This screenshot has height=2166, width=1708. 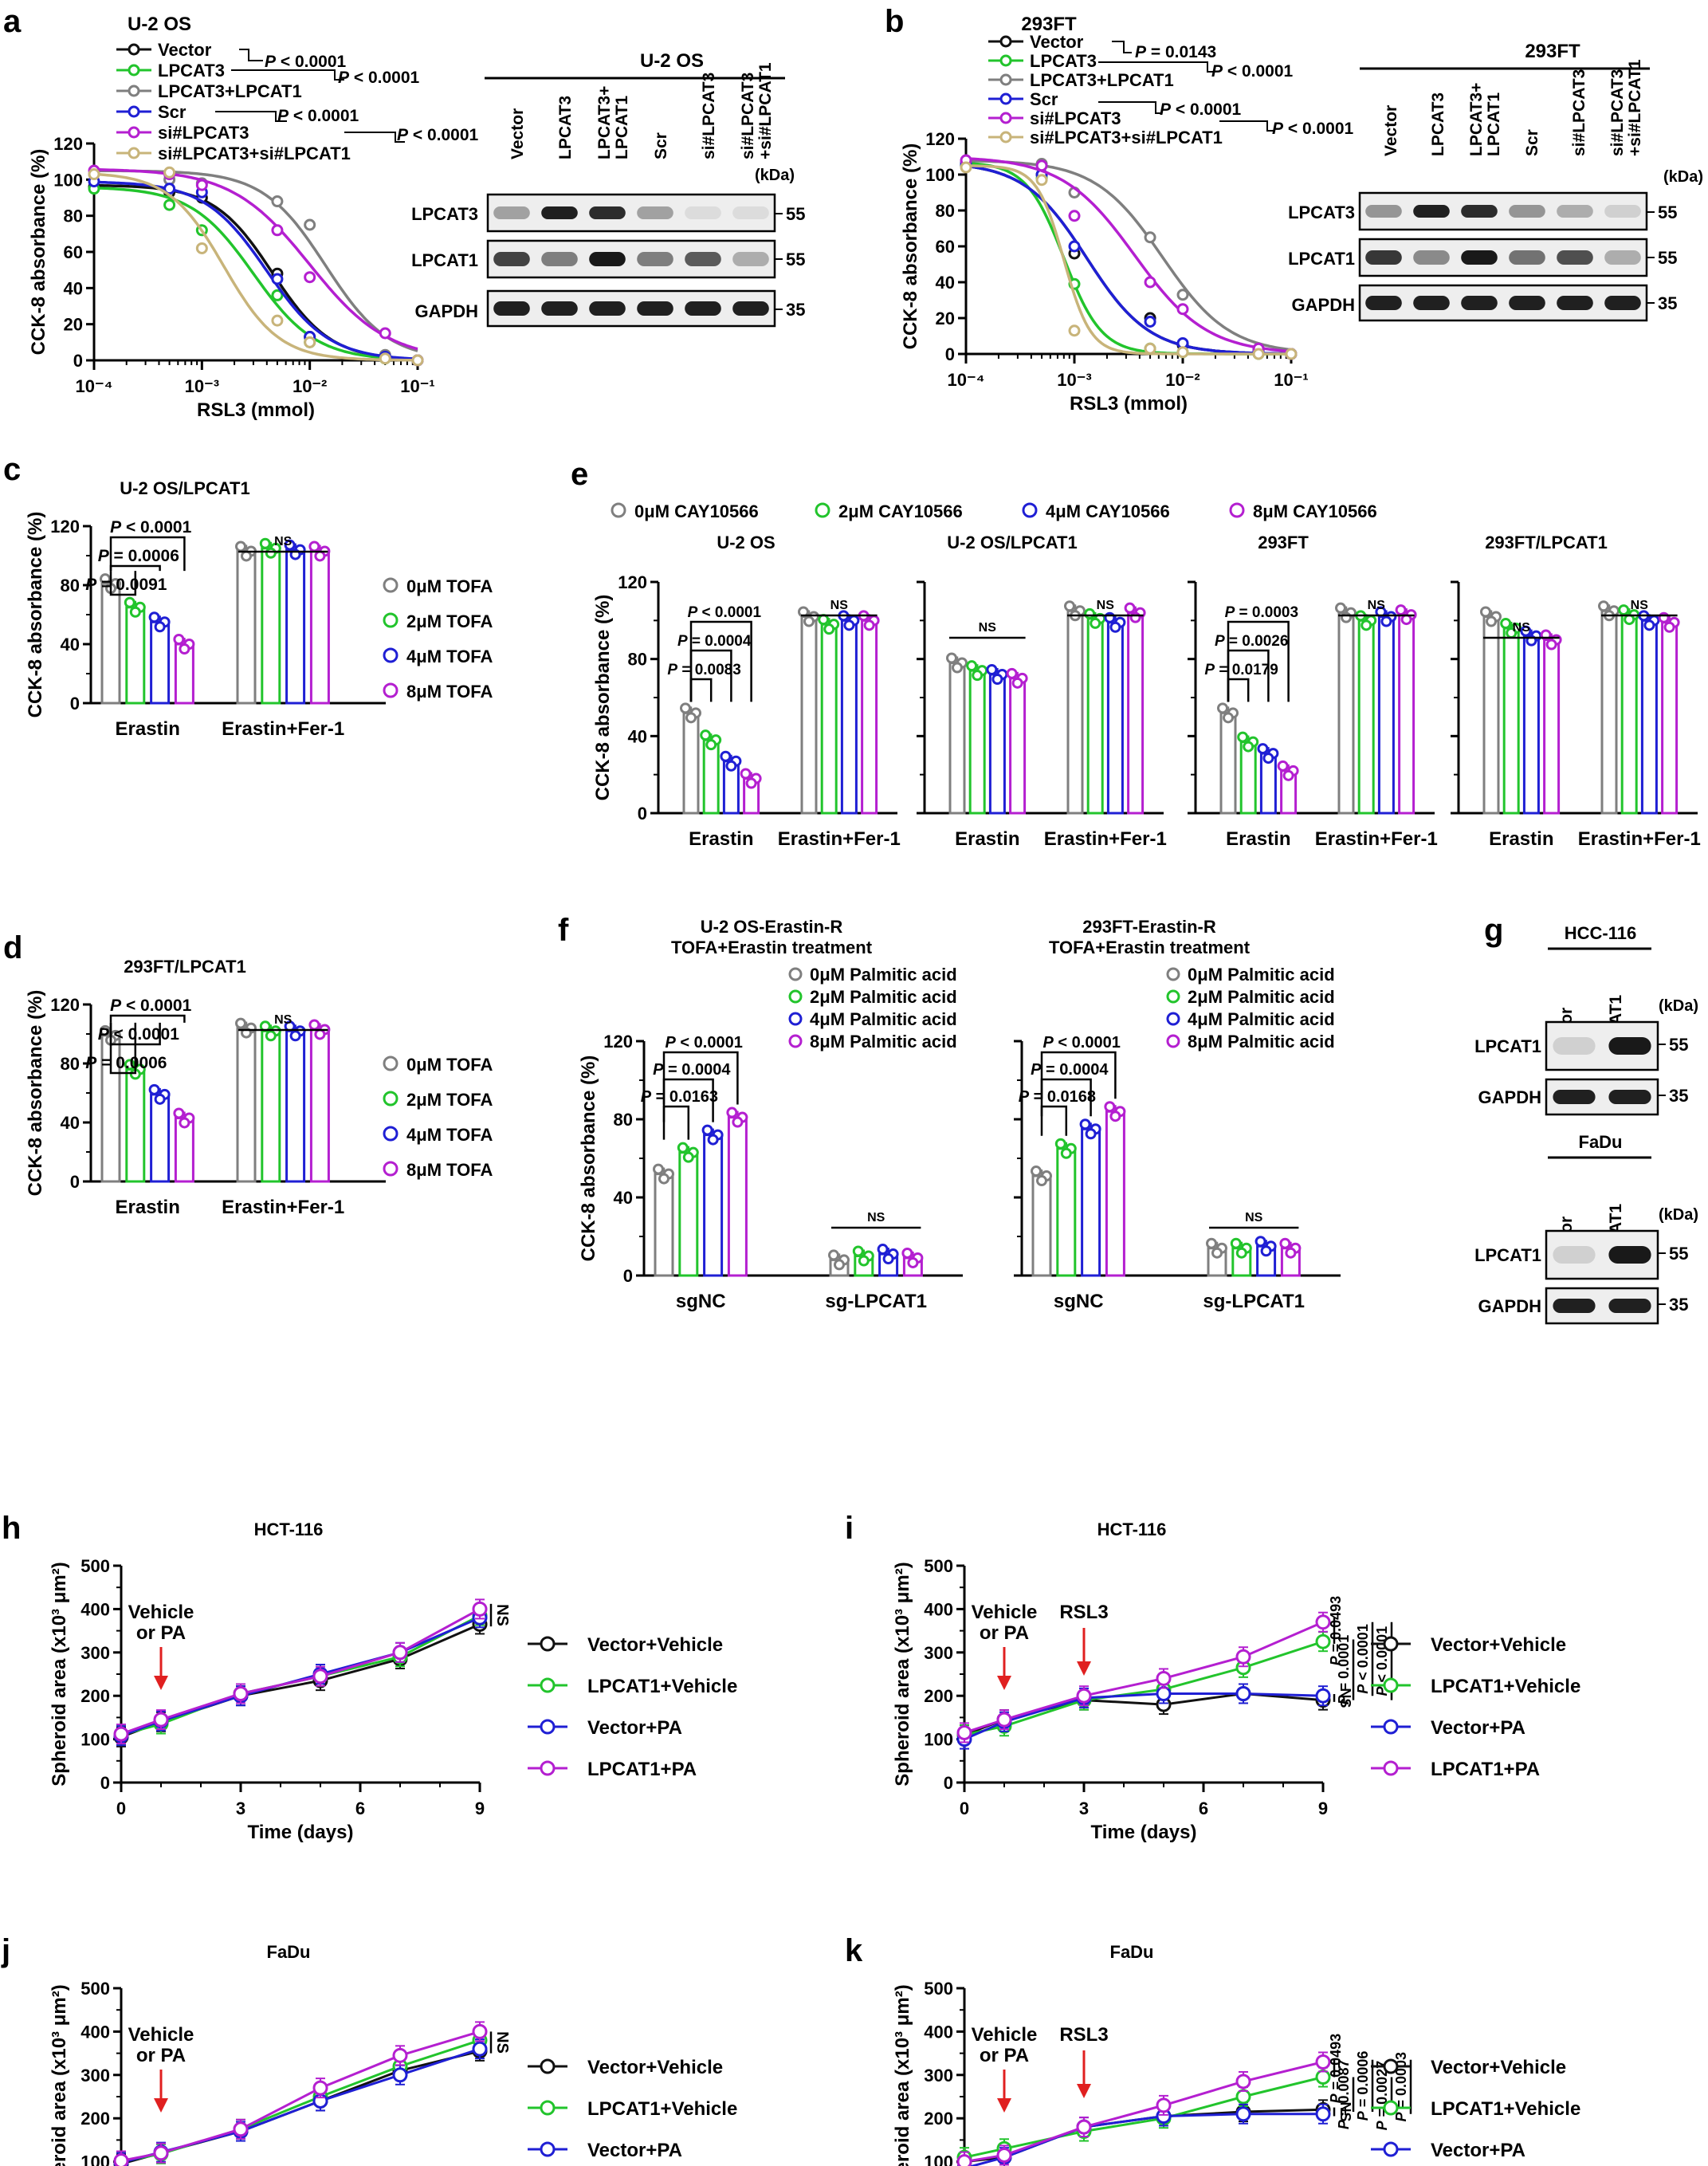 I want to click on b-y-tick-label: 40, so click(x=945, y=283).